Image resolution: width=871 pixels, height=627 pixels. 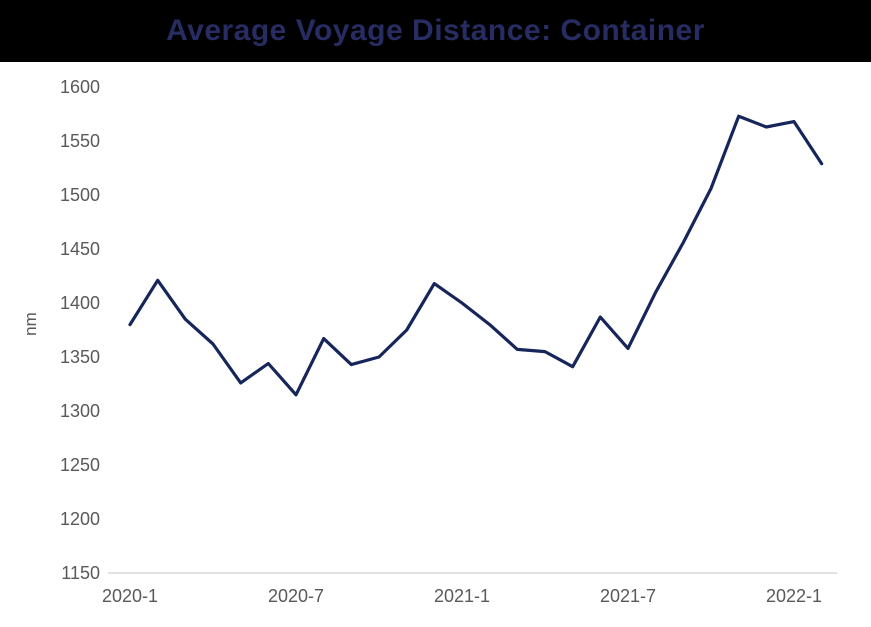 What do you see at coordinates (80, 87) in the screenshot?
I see `y-tick-label: 1600` at bounding box center [80, 87].